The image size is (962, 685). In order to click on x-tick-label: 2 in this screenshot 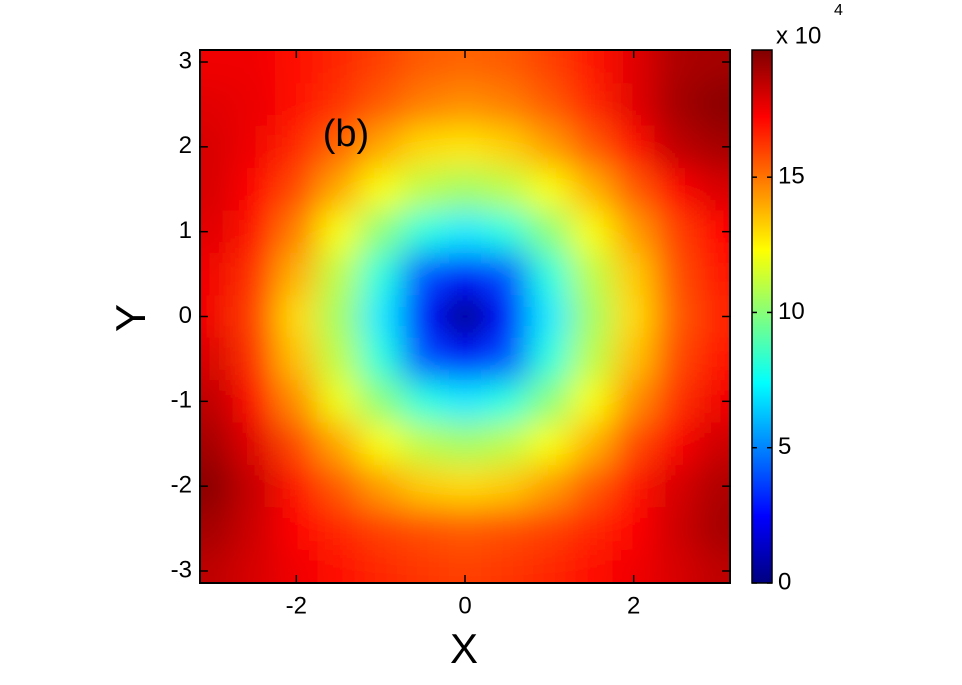, I will do `click(633, 605)`.